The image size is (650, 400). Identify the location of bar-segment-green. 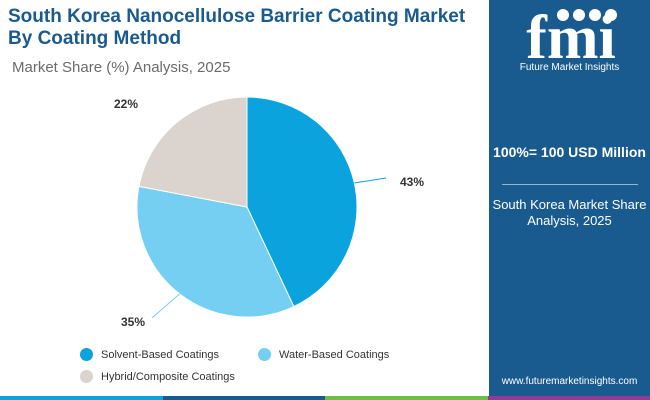
(406, 398).